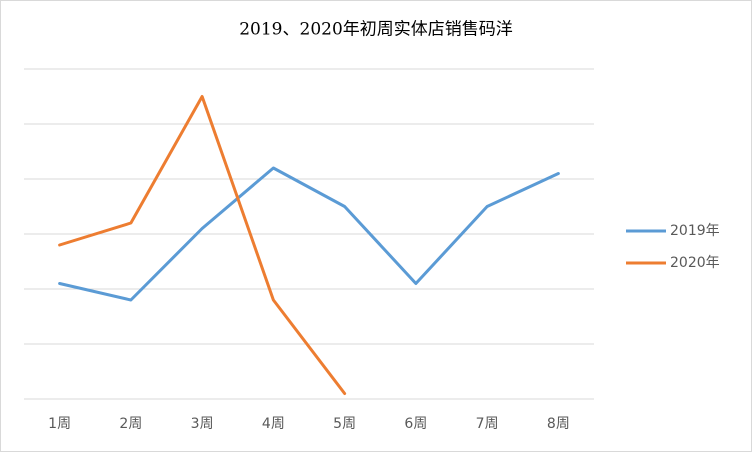 The height and width of the screenshot is (452, 752). Describe the element at coordinates (376, 30) in the screenshot. I see `chart-title: 2019、2020年初周实体店销售码洋` at that location.